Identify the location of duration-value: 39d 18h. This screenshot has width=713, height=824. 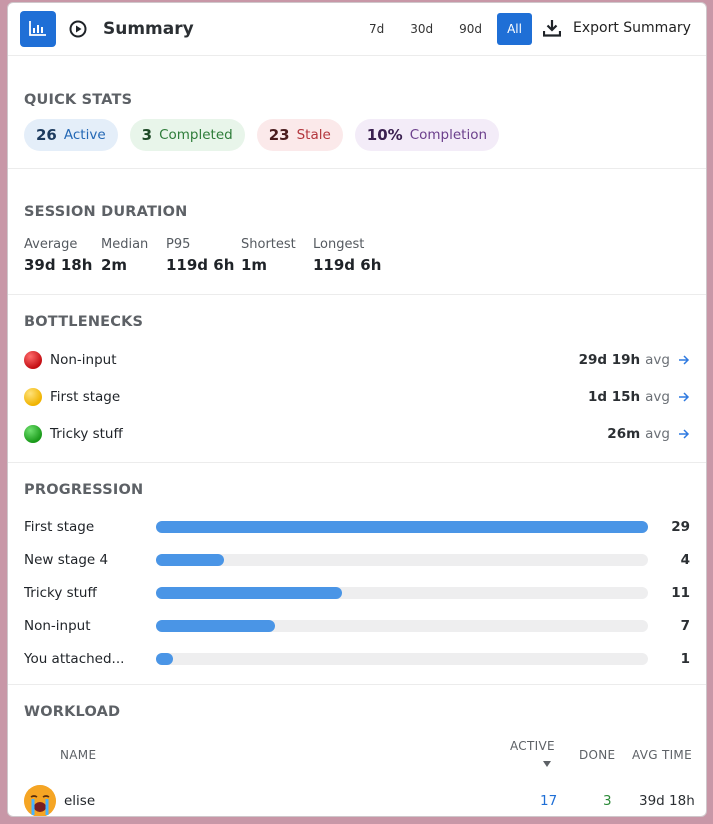
(58, 265).